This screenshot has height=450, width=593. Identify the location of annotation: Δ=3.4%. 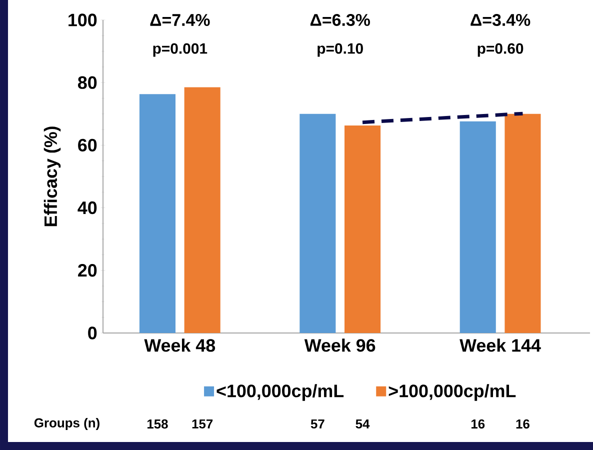
(500, 20).